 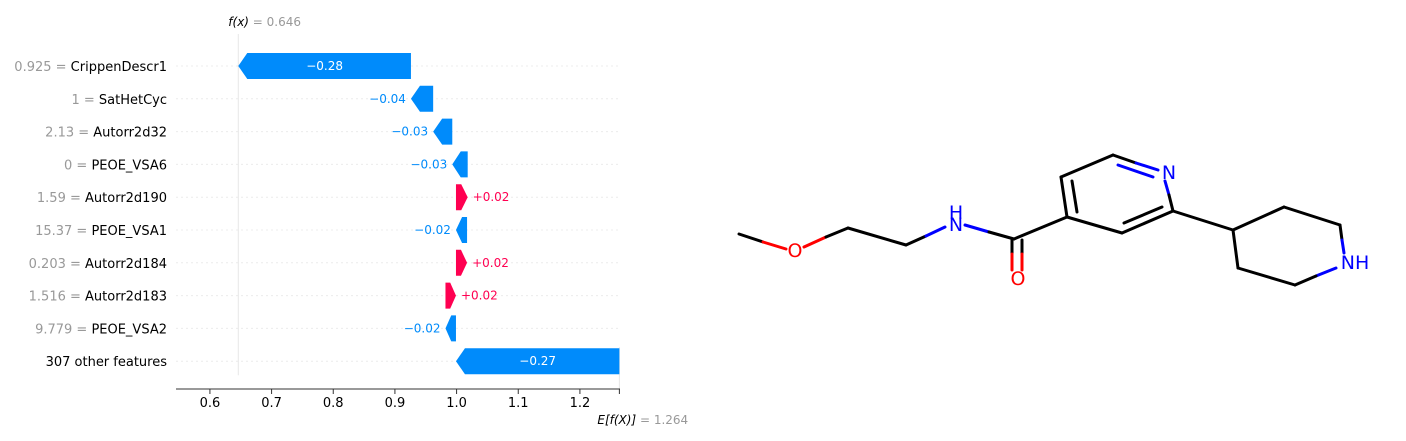 I want to click on bond-ch2-n, so click(x=916, y=240).